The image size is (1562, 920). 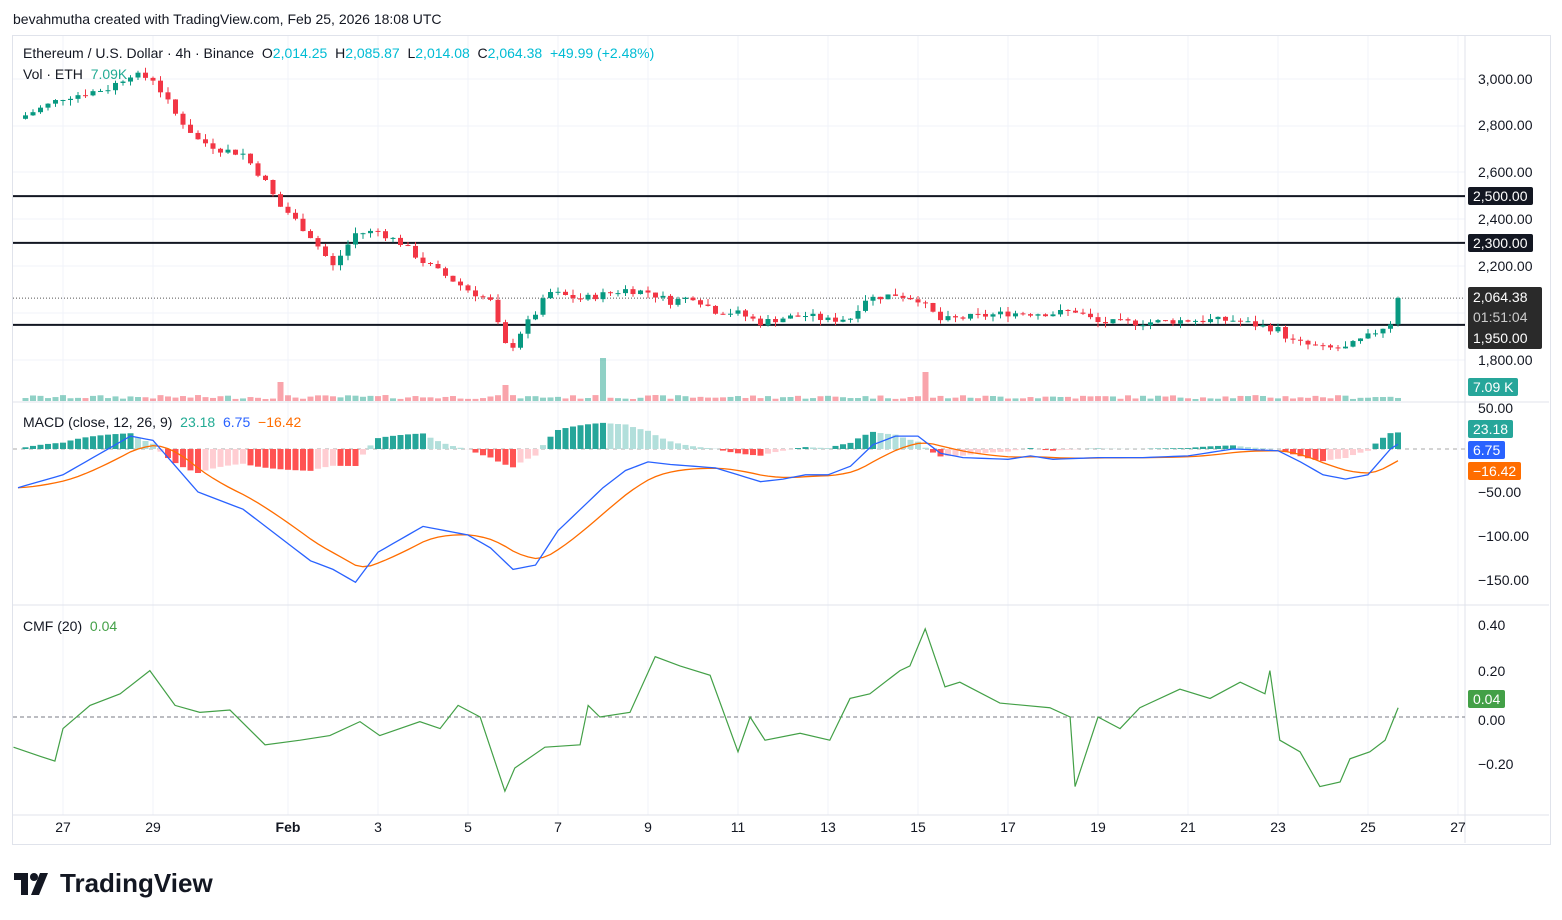 What do you see at coordinates (63, 827) in the screenshot?
I see `time-tick: 27` at bounding box center [63, 827].